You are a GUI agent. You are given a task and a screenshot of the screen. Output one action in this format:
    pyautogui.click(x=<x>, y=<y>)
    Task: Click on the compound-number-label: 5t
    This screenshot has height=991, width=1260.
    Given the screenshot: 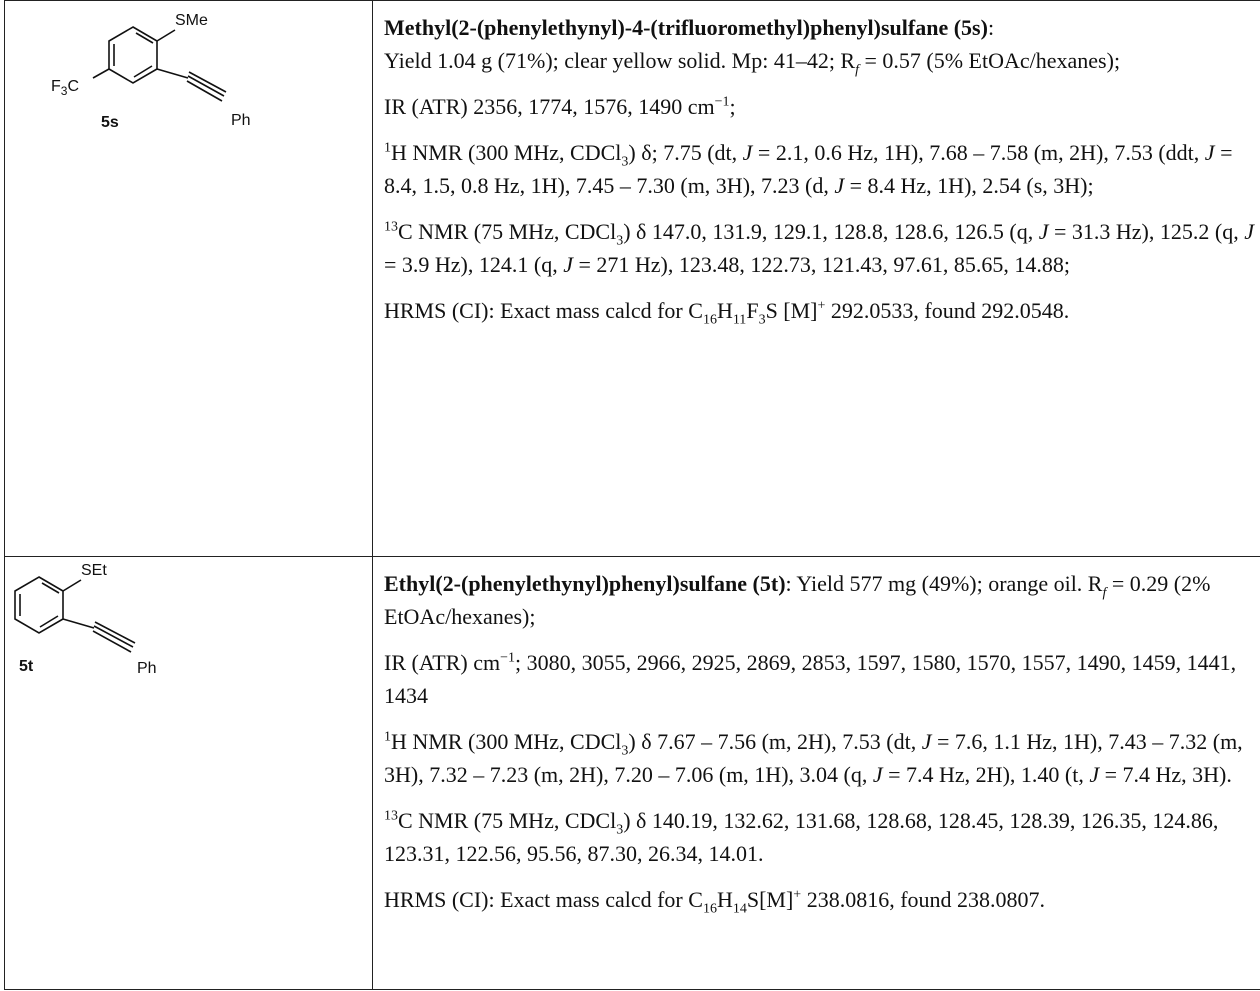 What is the action you would take?
    pyautogui.click(x=26, y=666)
    